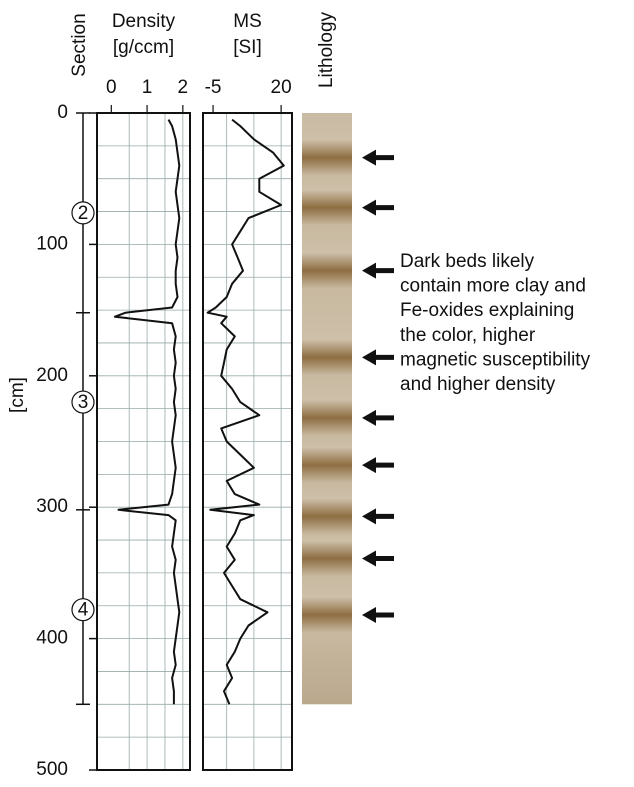  I want to click on annotation-line: magnetic susceptibility, so click(495, 359).